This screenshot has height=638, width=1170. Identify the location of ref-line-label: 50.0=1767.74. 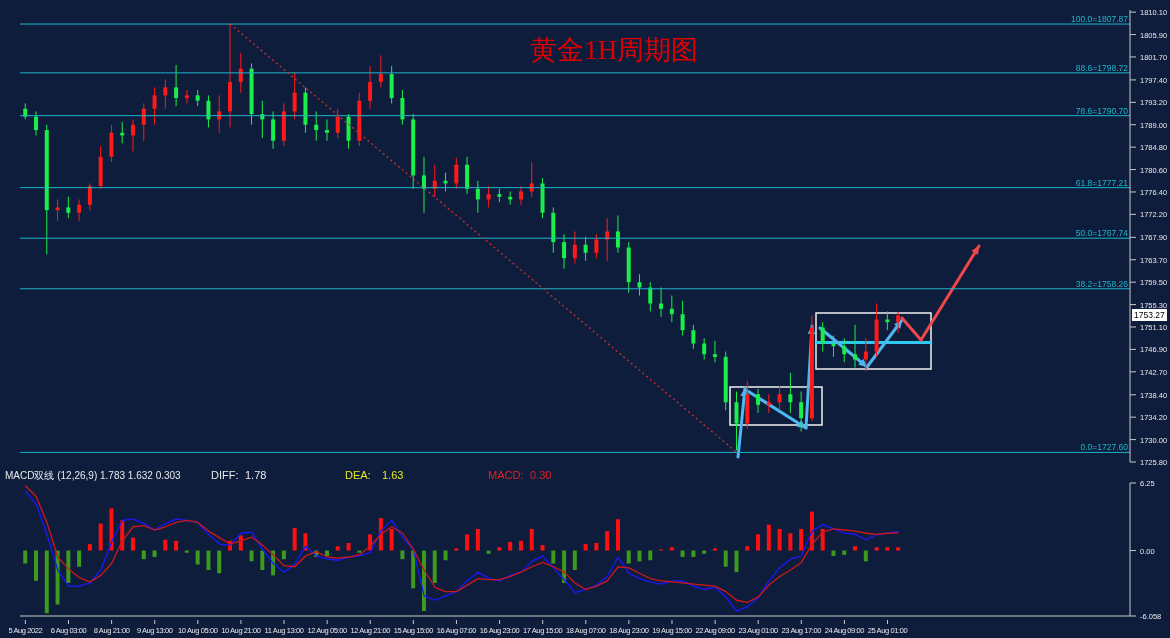
(1102, 233).